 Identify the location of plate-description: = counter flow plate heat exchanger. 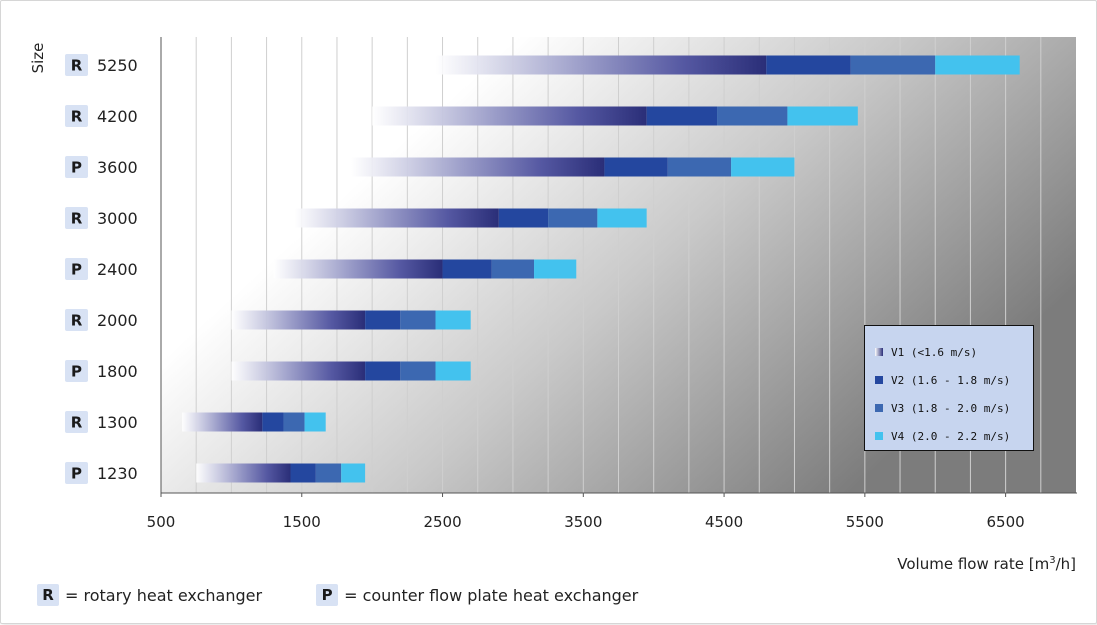
(491, 595).